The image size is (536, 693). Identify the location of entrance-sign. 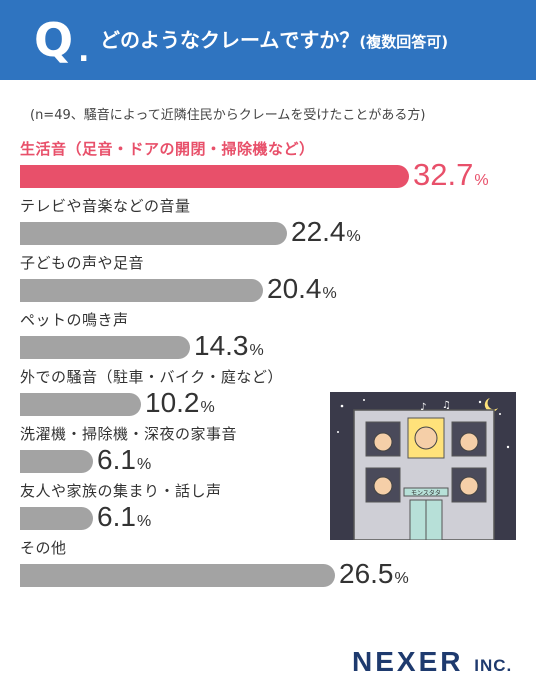
(426, 492).